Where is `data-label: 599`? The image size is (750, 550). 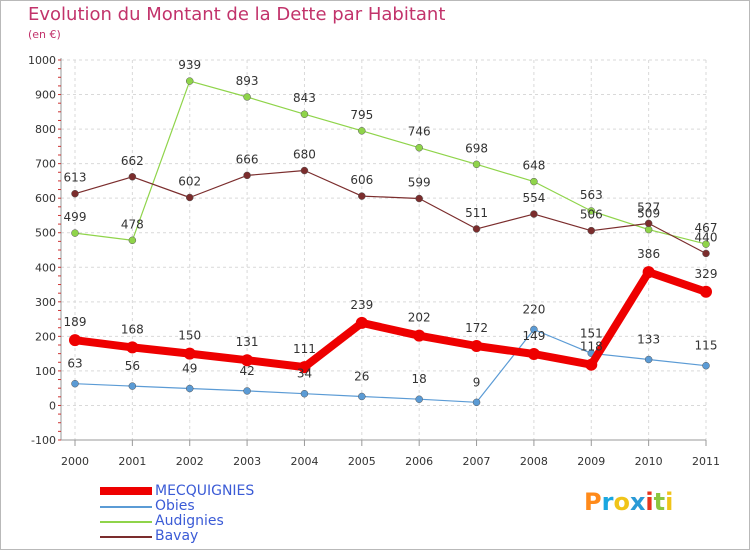 data-label: 599 is located at coordinates (419, 183).